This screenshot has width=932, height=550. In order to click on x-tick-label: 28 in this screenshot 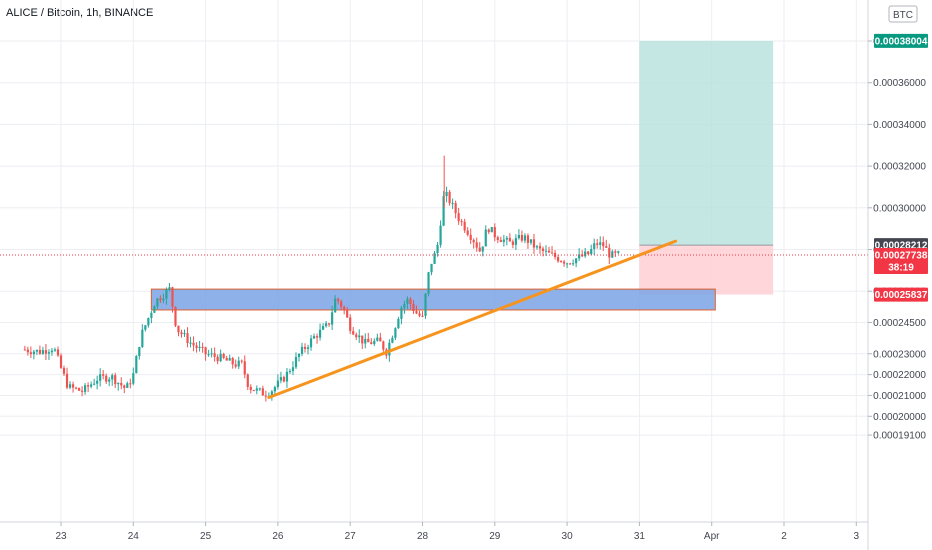, I will do `click(423, 536)`.